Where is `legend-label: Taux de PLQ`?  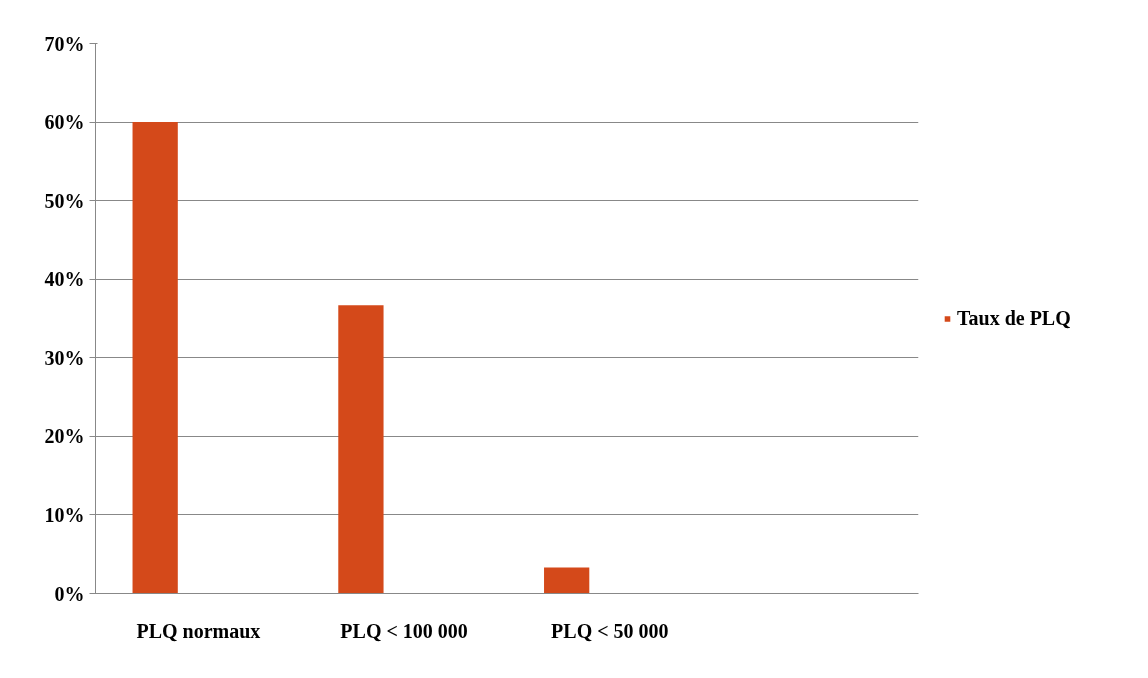
legend-label: Taux de PLQ is located at coordinates (1014, 318).